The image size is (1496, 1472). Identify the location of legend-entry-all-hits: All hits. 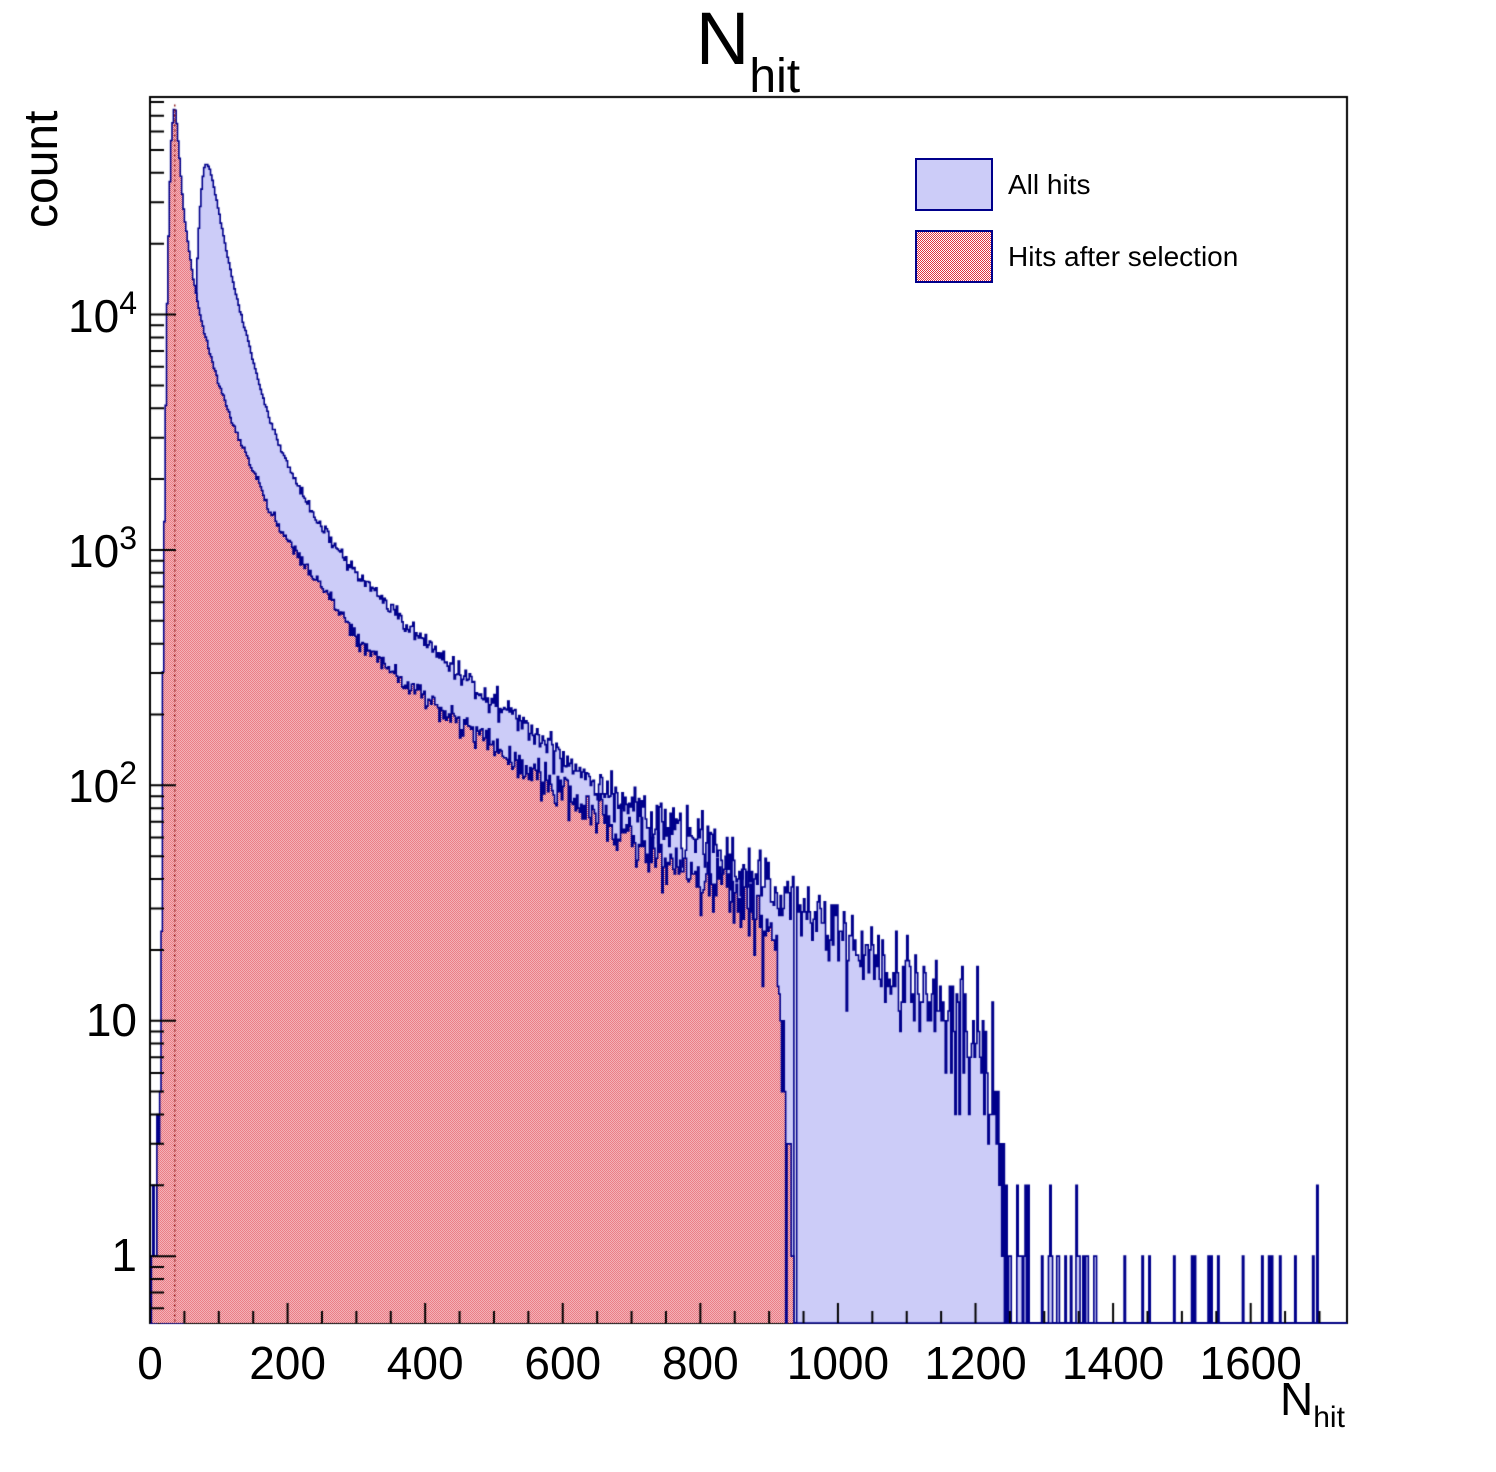
(1002, 184).